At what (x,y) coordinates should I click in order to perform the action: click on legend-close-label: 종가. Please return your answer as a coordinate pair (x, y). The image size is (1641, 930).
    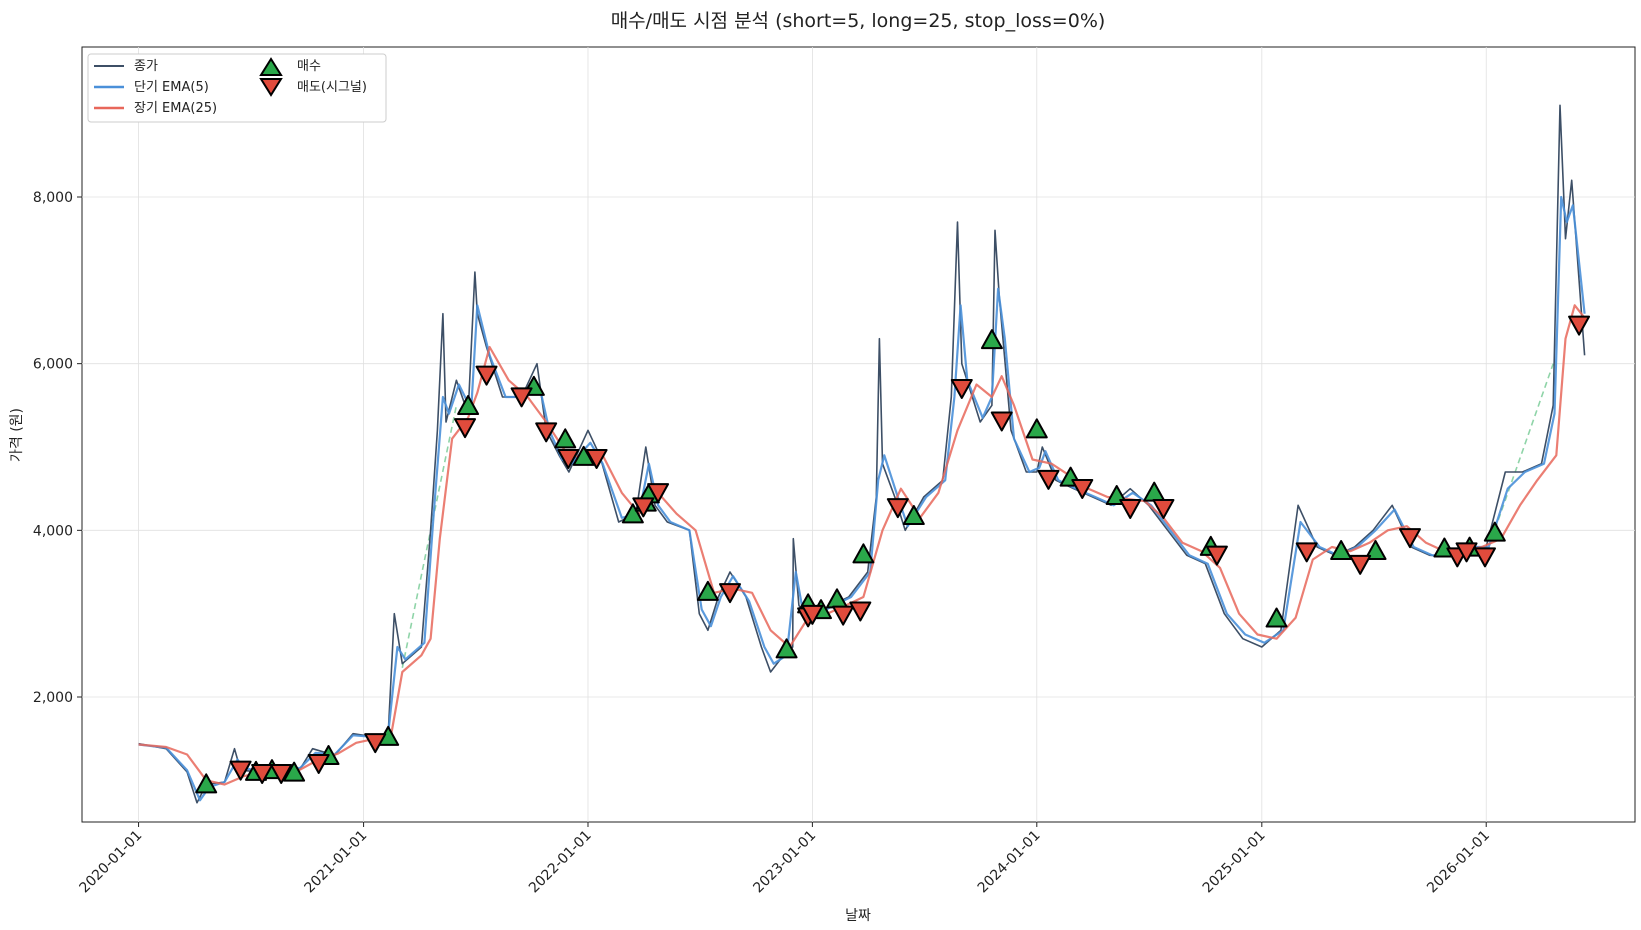
    Looking at the image, I should click on (146, 66).